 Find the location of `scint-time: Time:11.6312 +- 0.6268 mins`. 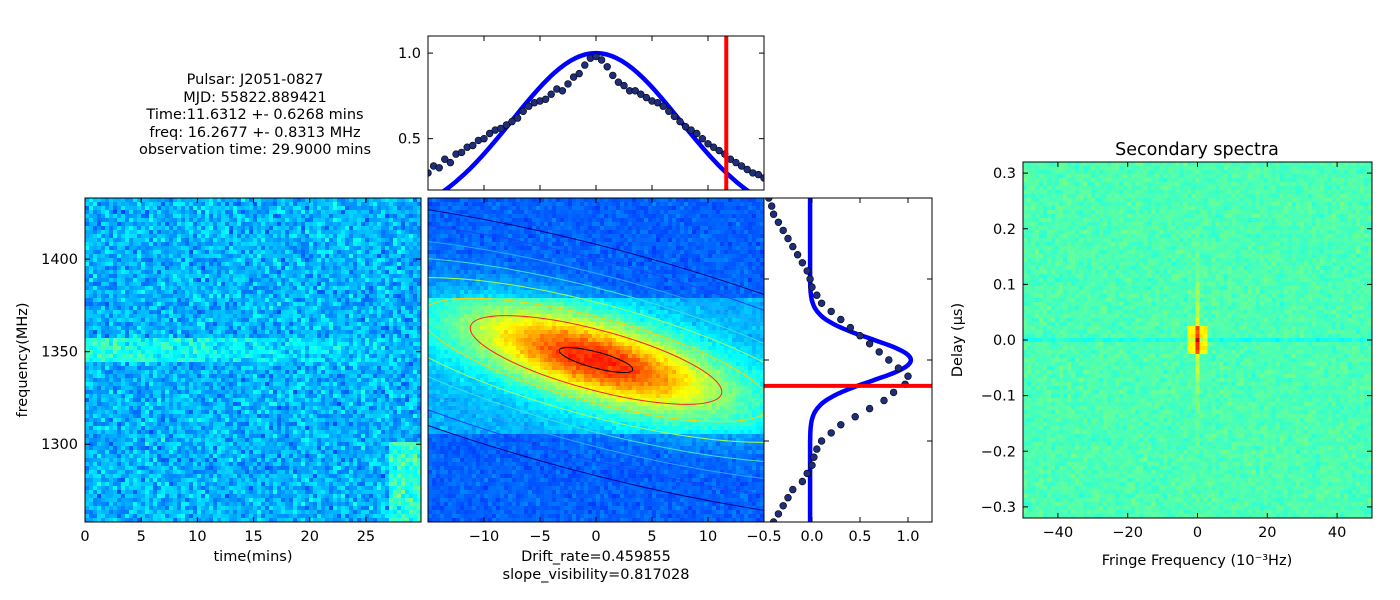

scint-time: Time:11.6312 +- 0.6268 mins is located at coordinates (255, 116).